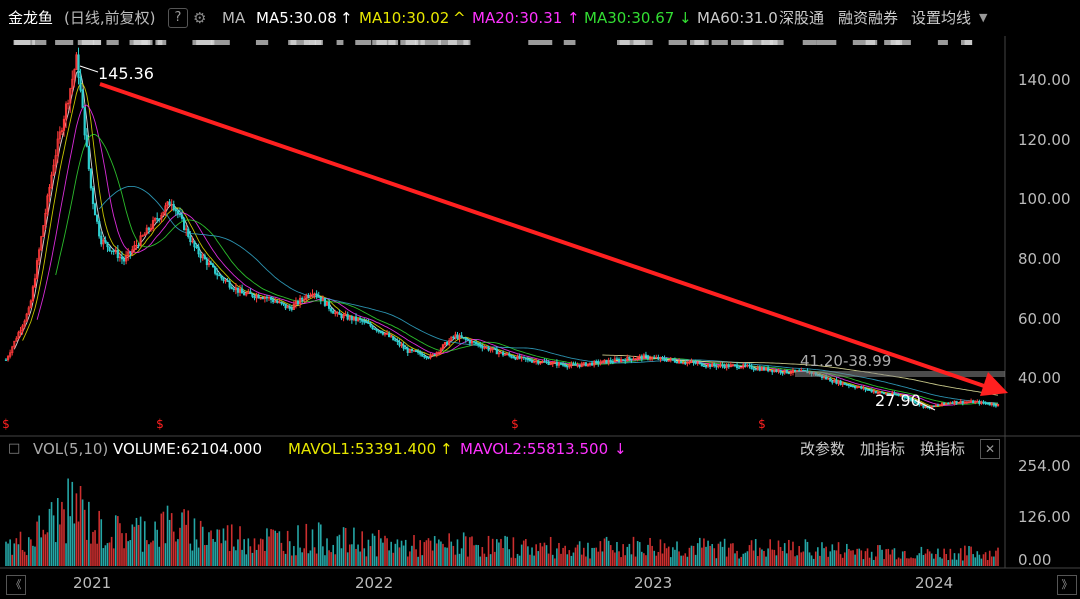 The width and height of the screenshot is (1080, 599). What do you see at coordinates (14, 448) in the screenshot?
I see `panel-toggle-icon: □` at bounding box center [14, 448].